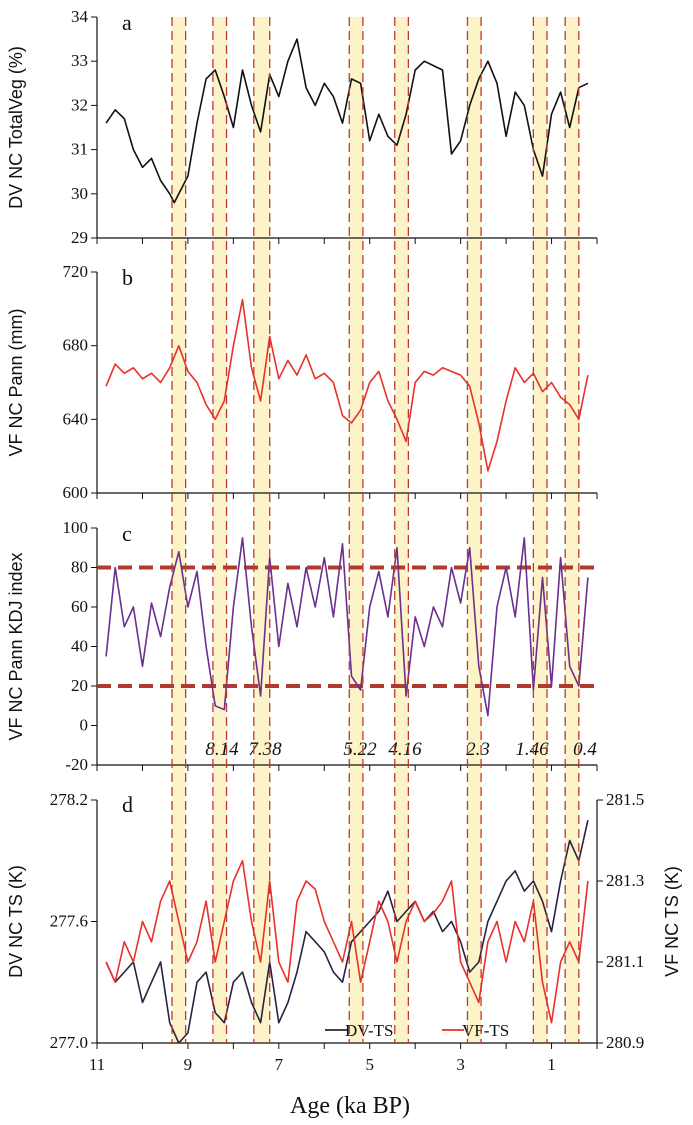 The width and height of the screenshot is (693, 1125). What do you see at coordinates (127, 277) in the screenshot?
I see `panel-letter: b` at bounding box center [127, 277].